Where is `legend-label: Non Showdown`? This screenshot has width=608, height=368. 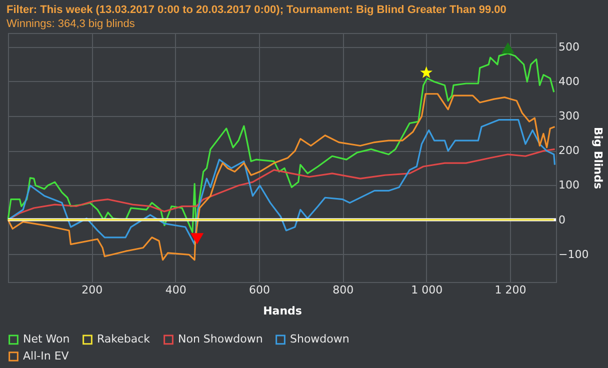
legend-label: Non Showdown is located at coordinates (220, 339).